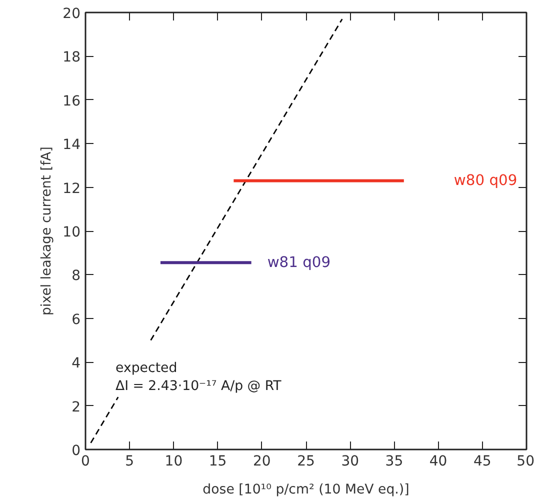  What do you see at coordinates (129, 462) in the screenshot?
I see `x-tick-label: 5` at bounding box center [129, 462].